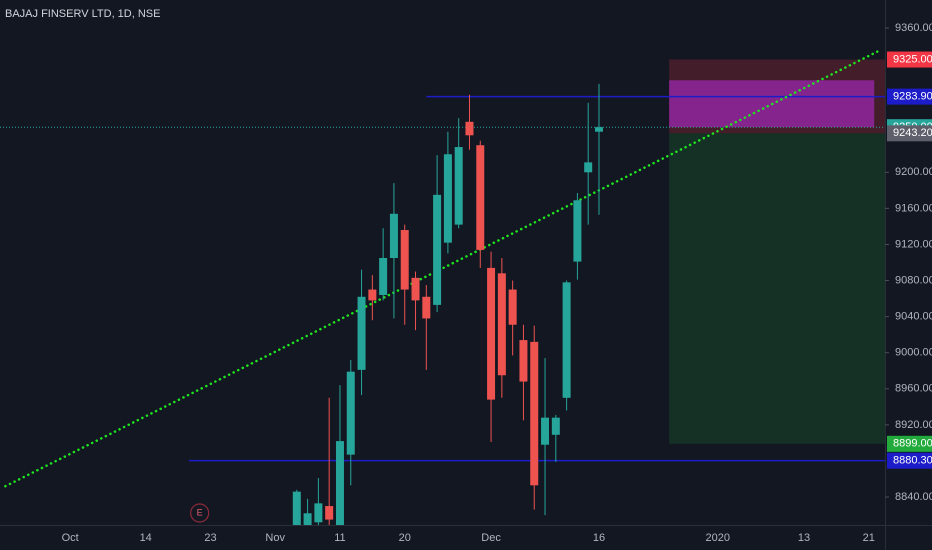 The width and height of the screenshot is (932, 550). I want to click on x-tick-label: Nov, so click(275, 538).